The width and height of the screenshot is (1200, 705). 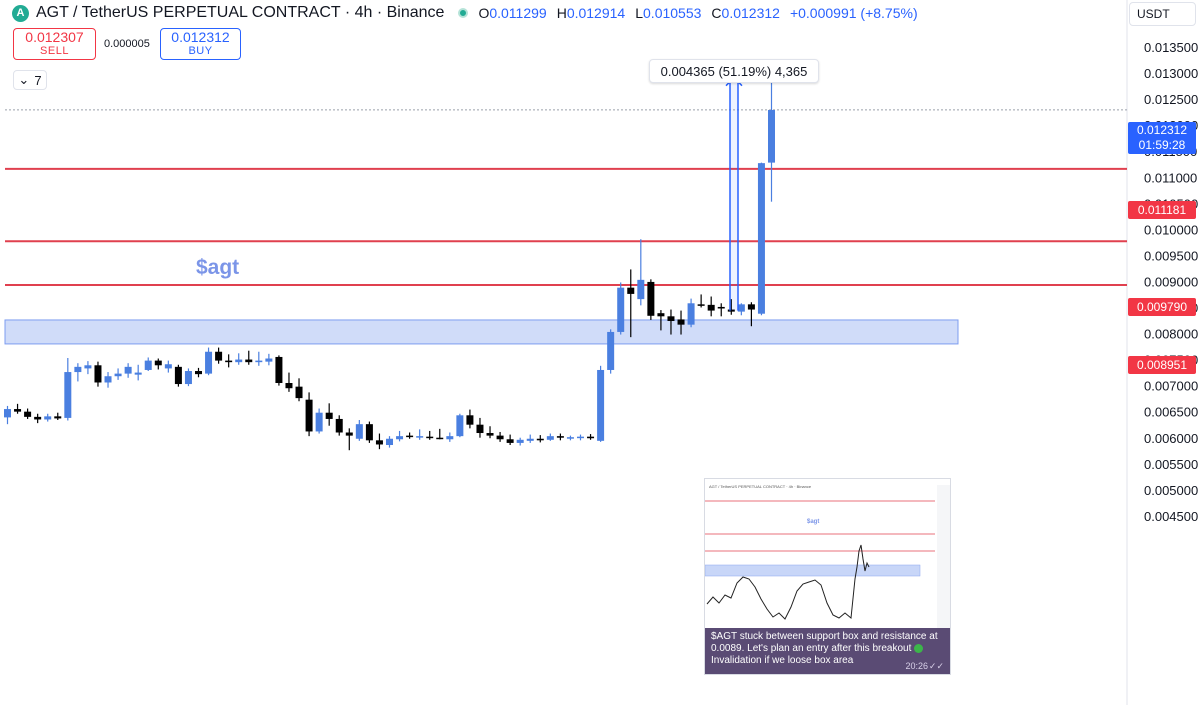 I want to click on measure-fill, so click(x=734, y=195).